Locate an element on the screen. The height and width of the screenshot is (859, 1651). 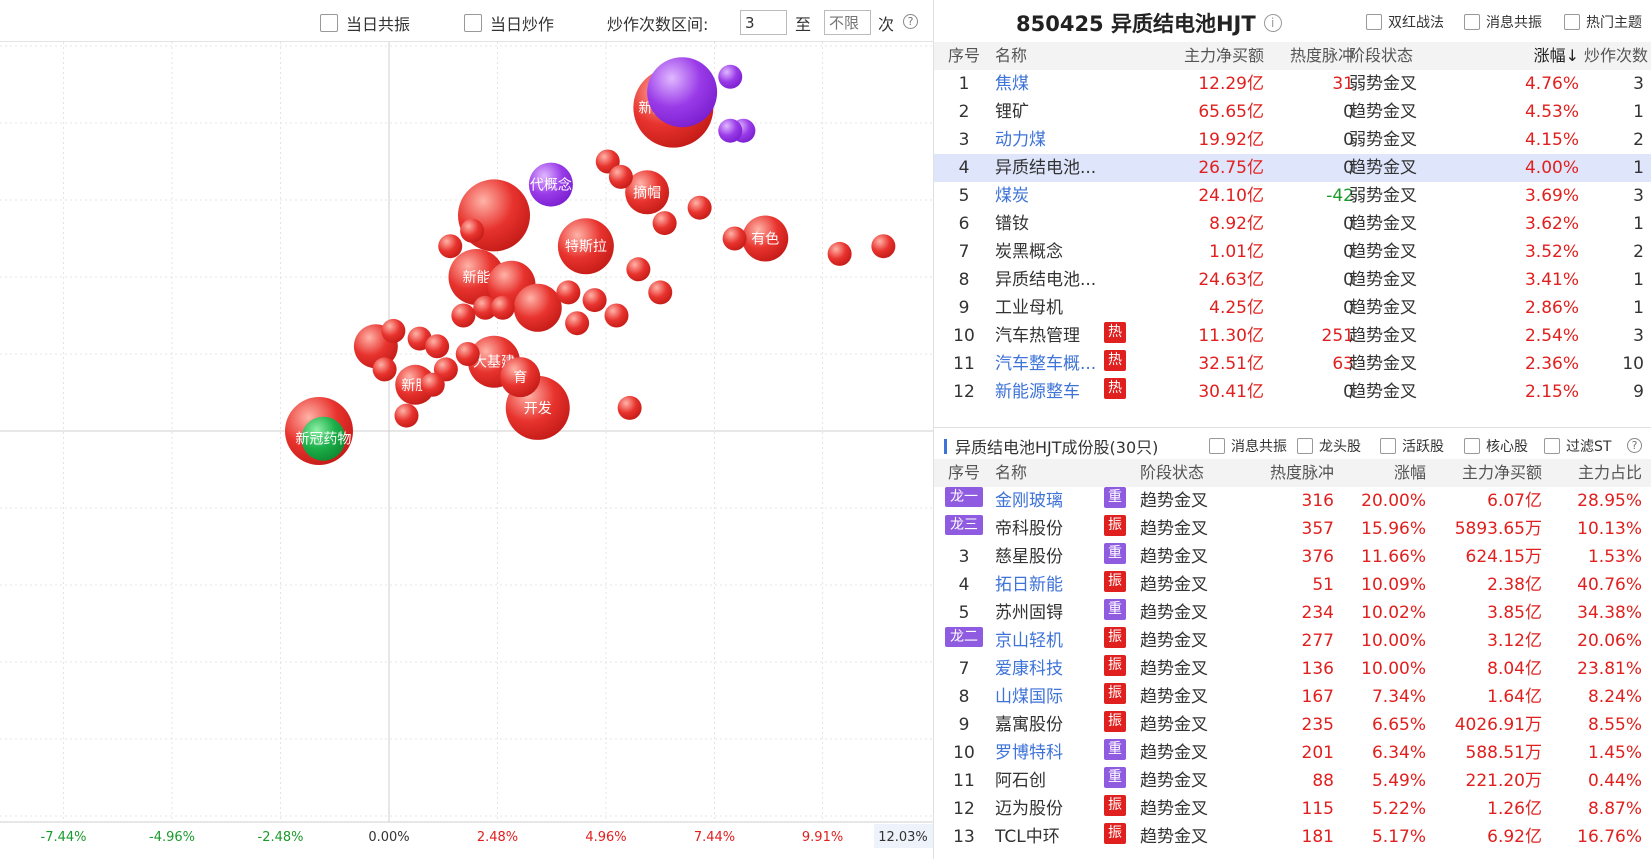
constituent-row: 9 嘉寓股份 趋势金叉 235 6.65% 4026.91万 8.55% 振 is located at coordinates (1292, 725).